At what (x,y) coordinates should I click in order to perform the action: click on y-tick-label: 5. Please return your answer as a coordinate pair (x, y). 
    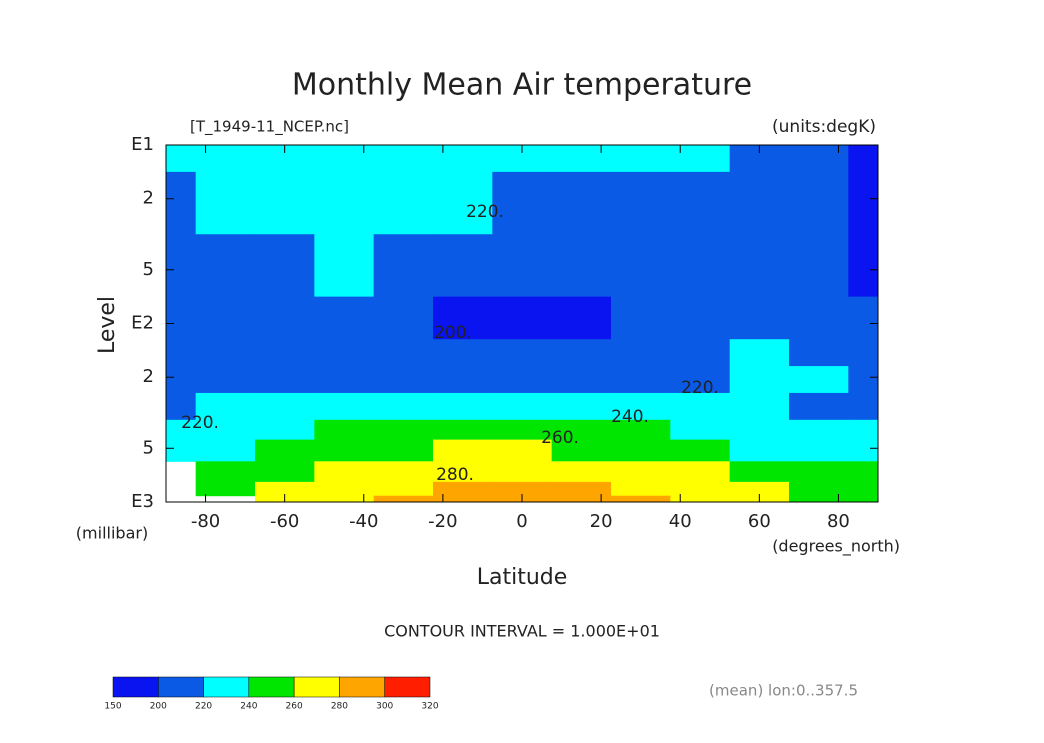
    Looking at the image, I should click on (148, 447).